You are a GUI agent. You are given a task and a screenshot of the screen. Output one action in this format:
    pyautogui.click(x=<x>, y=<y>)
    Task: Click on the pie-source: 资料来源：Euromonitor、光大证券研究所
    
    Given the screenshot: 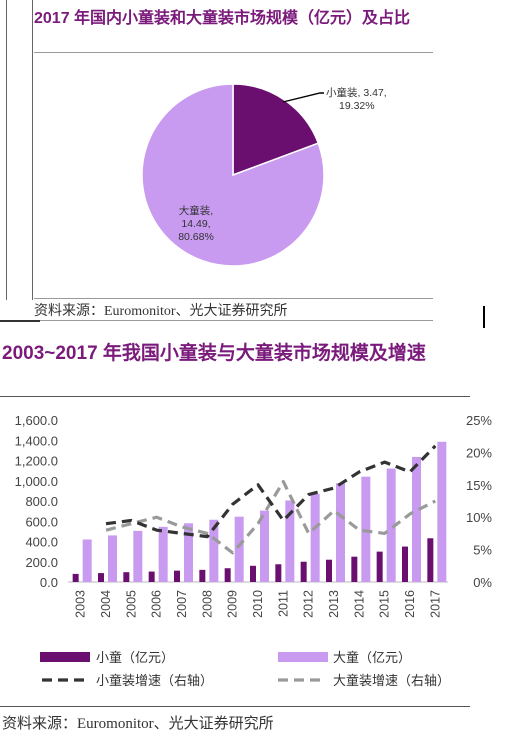 What is the action you would take?
    pyautogui.click(x=161, y=311)
    